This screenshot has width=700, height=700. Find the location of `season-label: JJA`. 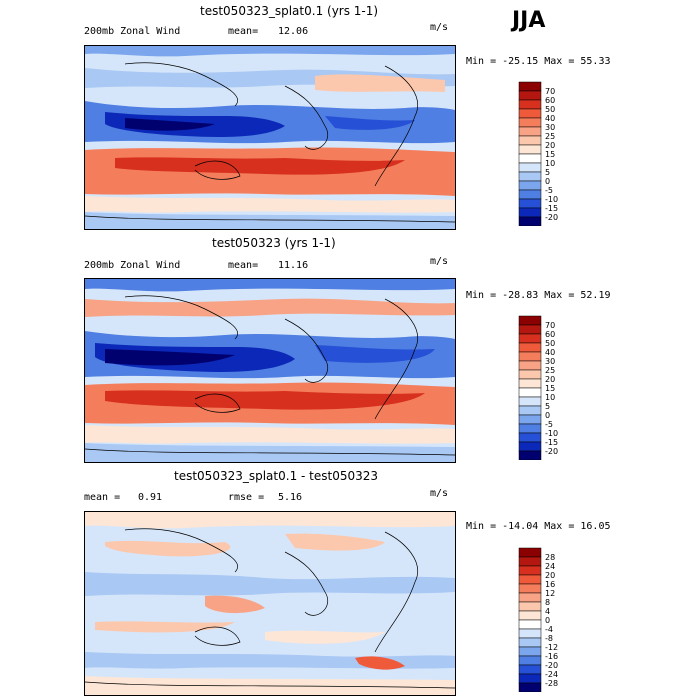

season-label: JJA is located at coordinates (529, 20).